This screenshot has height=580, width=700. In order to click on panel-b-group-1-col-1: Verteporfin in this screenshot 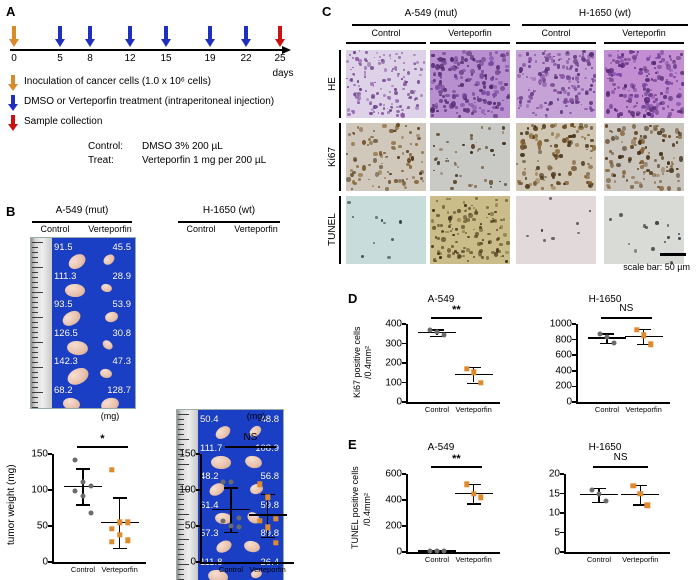, I will do `click(256, 229)`.